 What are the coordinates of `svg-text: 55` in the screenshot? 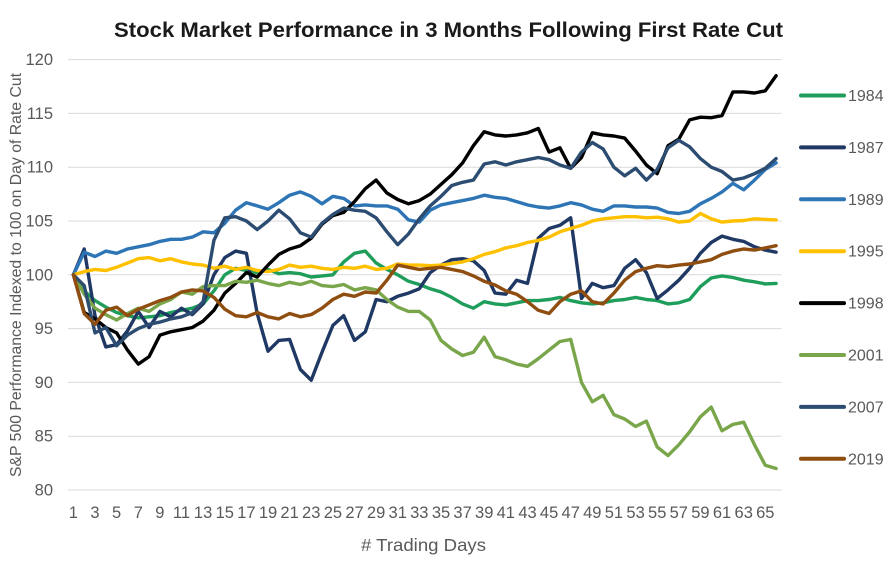 It's located at (657, 513).